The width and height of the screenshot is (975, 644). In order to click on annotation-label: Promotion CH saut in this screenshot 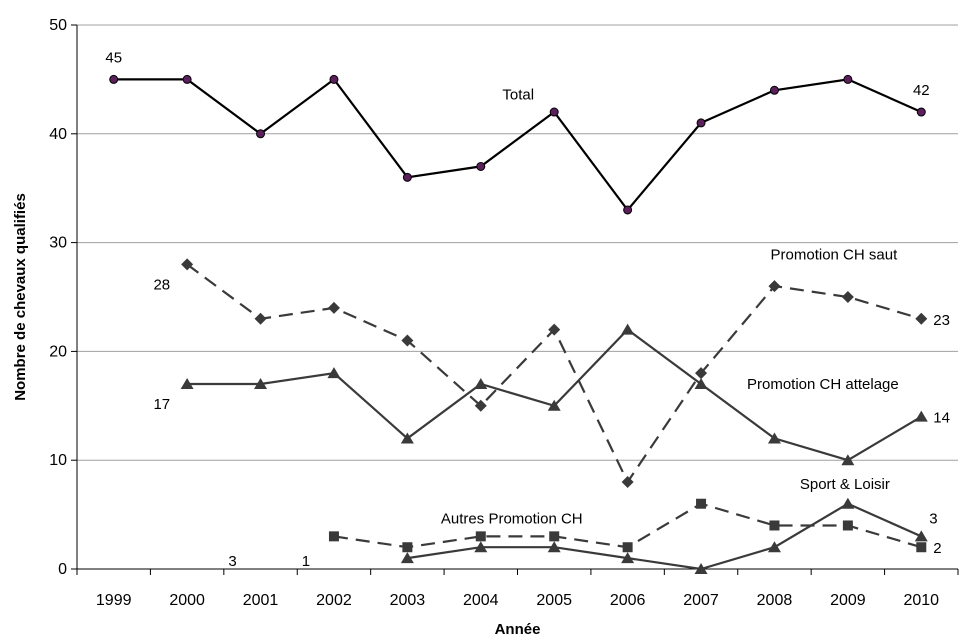, I will do `click(835, 254)`.